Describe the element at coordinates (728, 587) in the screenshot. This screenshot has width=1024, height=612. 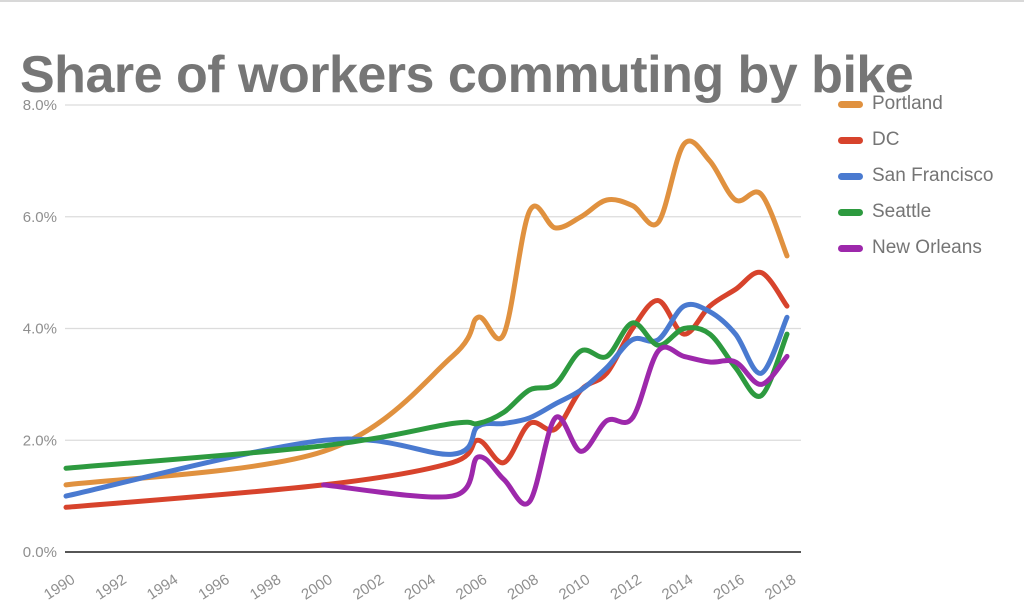
I see `x-tick-label: 2016` at that location.